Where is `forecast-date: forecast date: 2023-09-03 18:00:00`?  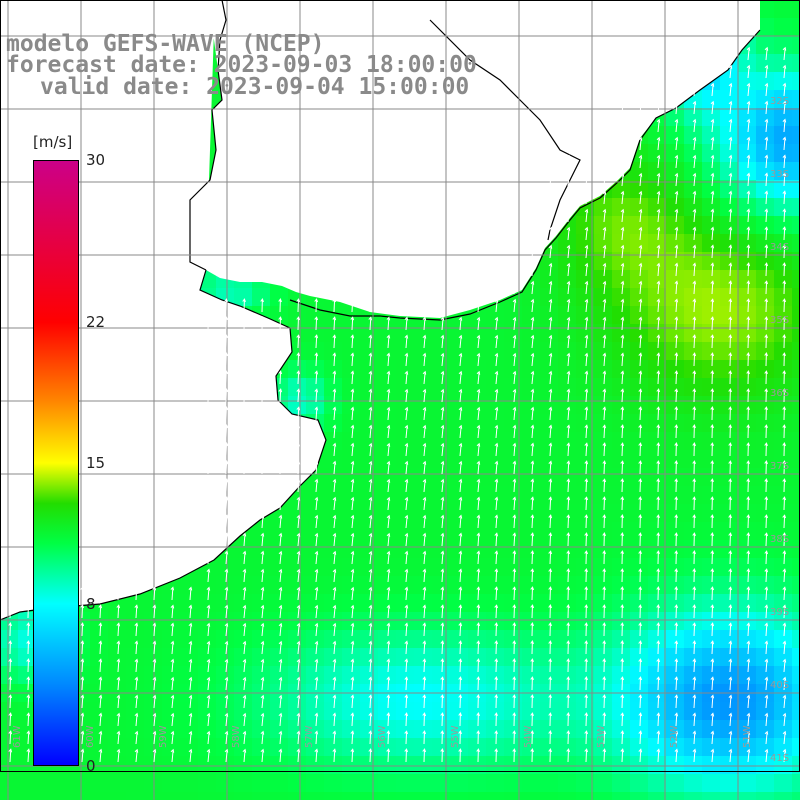 forecast-date: forecast date: 2023-09-03 18:00:00 is located at coordinates (241, 65).